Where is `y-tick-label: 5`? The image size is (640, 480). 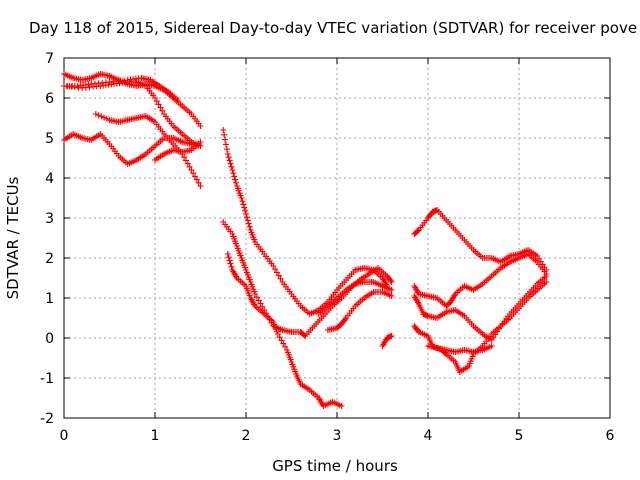 y-tick-label: 5 is located at coordinates (49, 139).